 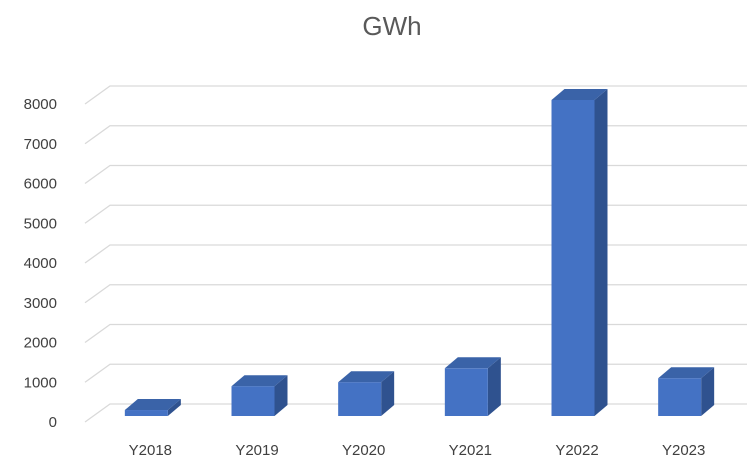 I want to click on y-tick-label: 4000, so click(x=40, y=263).